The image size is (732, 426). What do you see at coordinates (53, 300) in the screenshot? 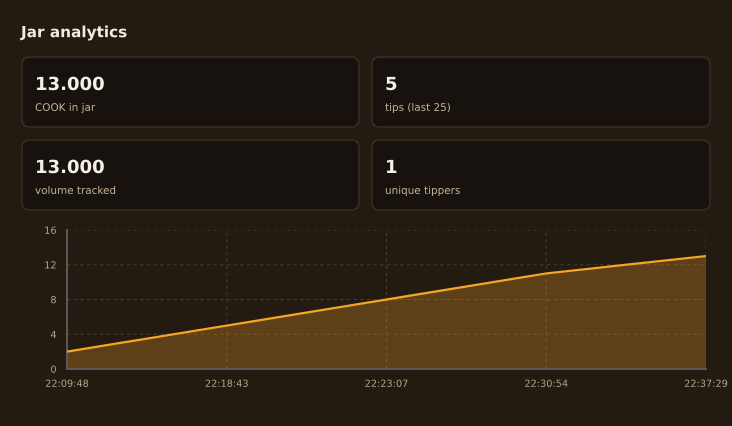
I see `y-tick-label: 8` at bounding box center [53, 300].